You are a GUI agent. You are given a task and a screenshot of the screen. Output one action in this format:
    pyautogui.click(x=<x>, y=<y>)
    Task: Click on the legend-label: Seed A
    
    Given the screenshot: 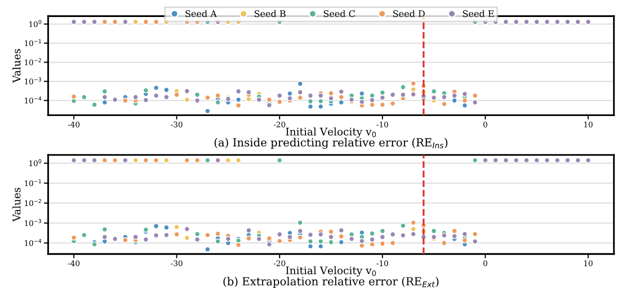 What is the action you would take?
    pyautogui.click(x=201, y=14)
    